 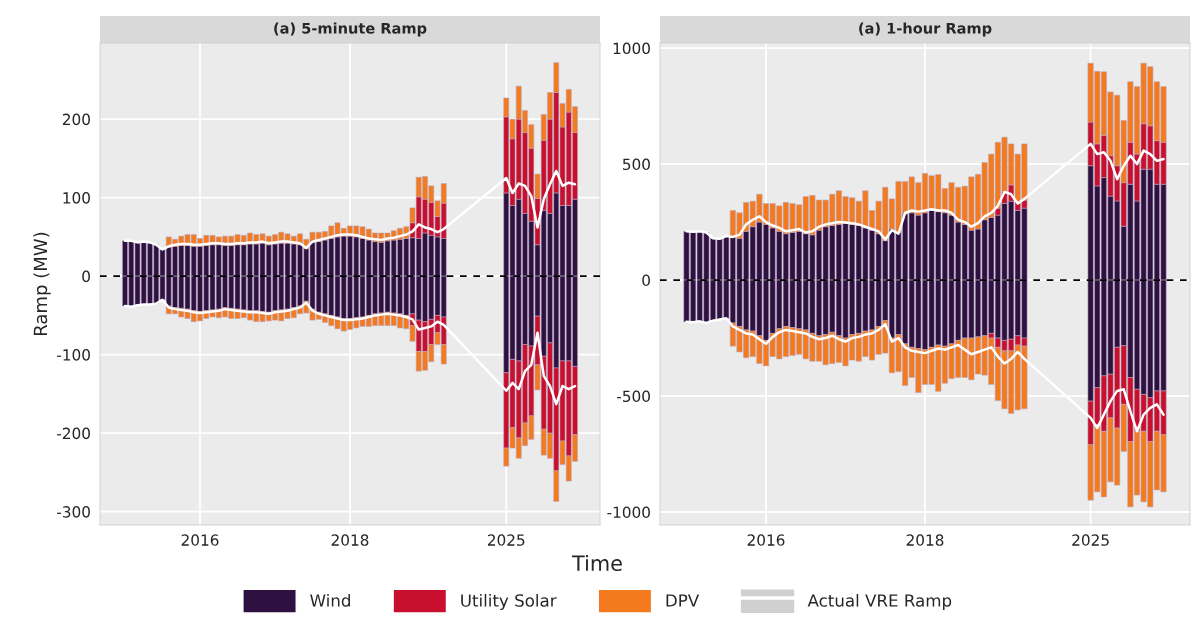 What do you see at coordinates (509, 602) in the screenshot?
I see `legend-label: Utility Solar` at bounding box center [509, 602].